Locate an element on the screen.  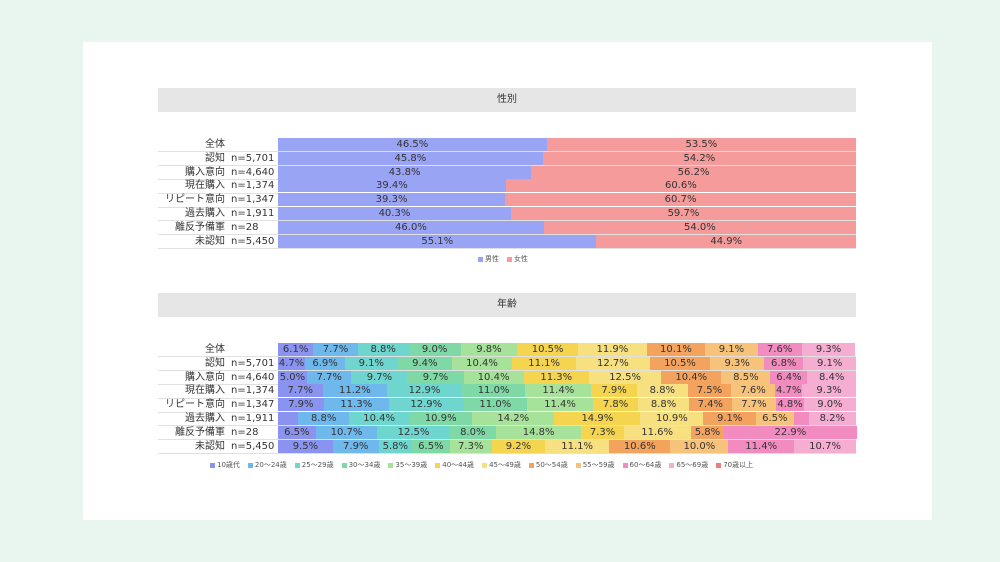
bar-segment: 7.4% is located at coordinates (710, 405).